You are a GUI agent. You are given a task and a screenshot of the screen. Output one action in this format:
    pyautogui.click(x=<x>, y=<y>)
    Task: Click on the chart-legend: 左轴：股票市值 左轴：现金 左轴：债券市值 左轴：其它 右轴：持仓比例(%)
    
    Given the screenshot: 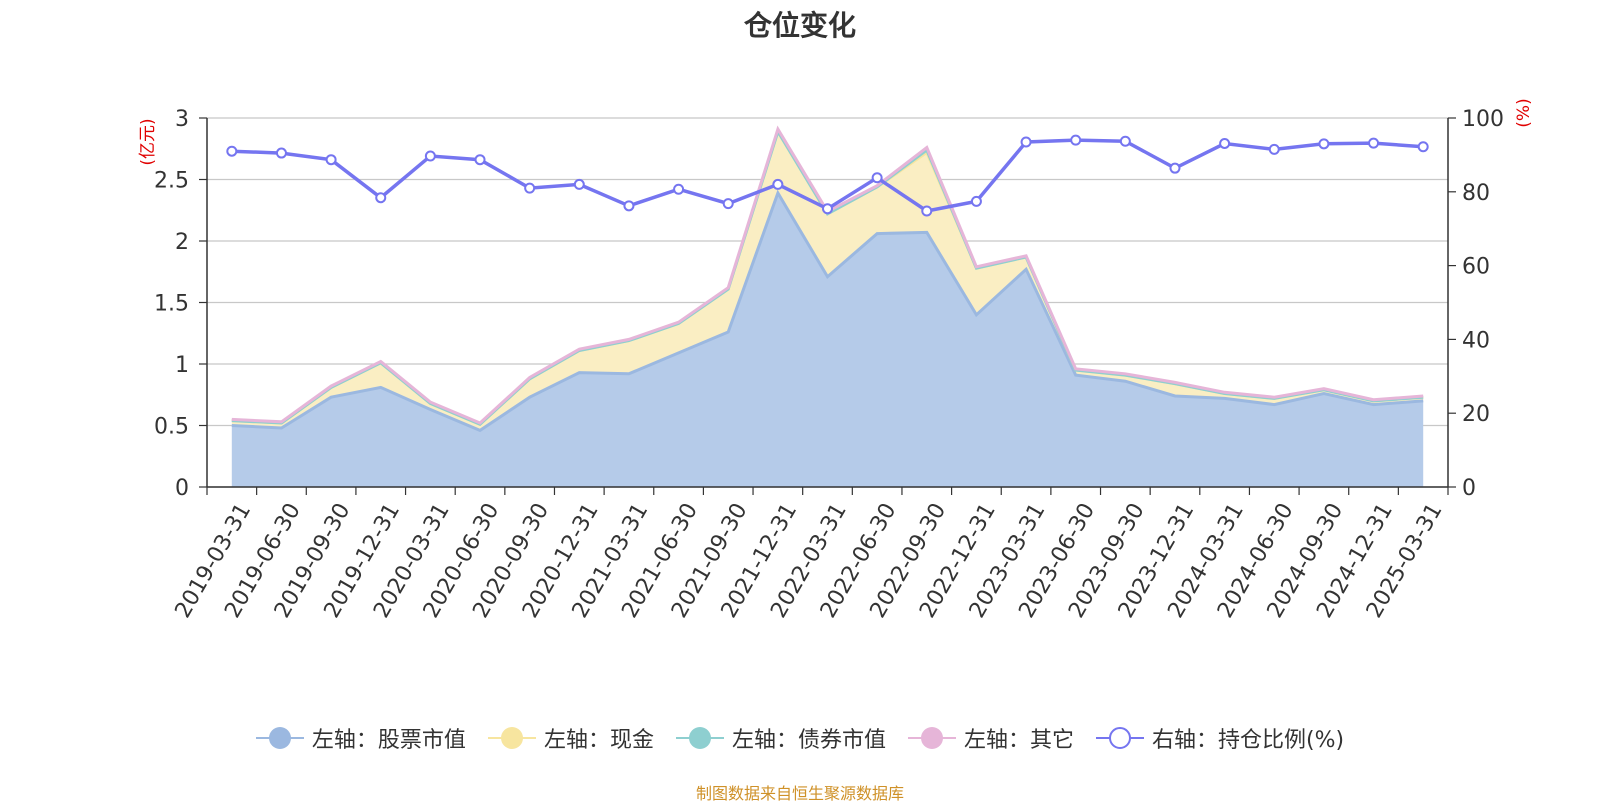 What is the action you would take?
    pyautogui.click(x=800, y=738)
    